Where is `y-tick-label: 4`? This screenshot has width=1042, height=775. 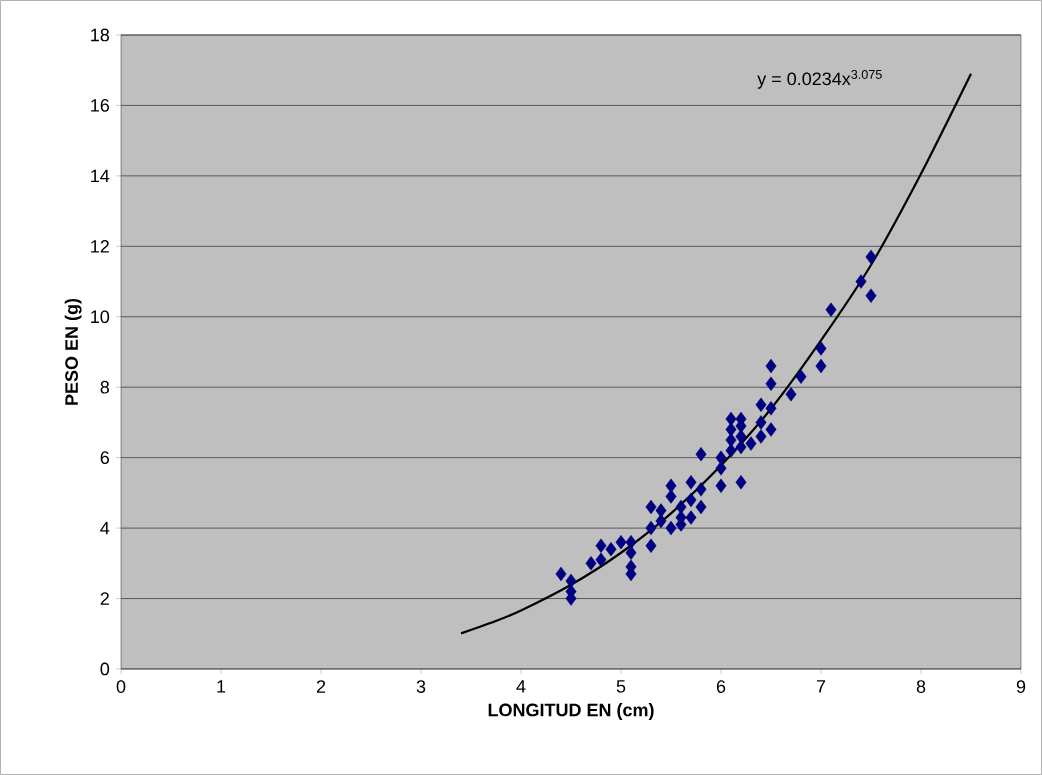
y-tick-label: 4 is located at coordinates (105, 528).